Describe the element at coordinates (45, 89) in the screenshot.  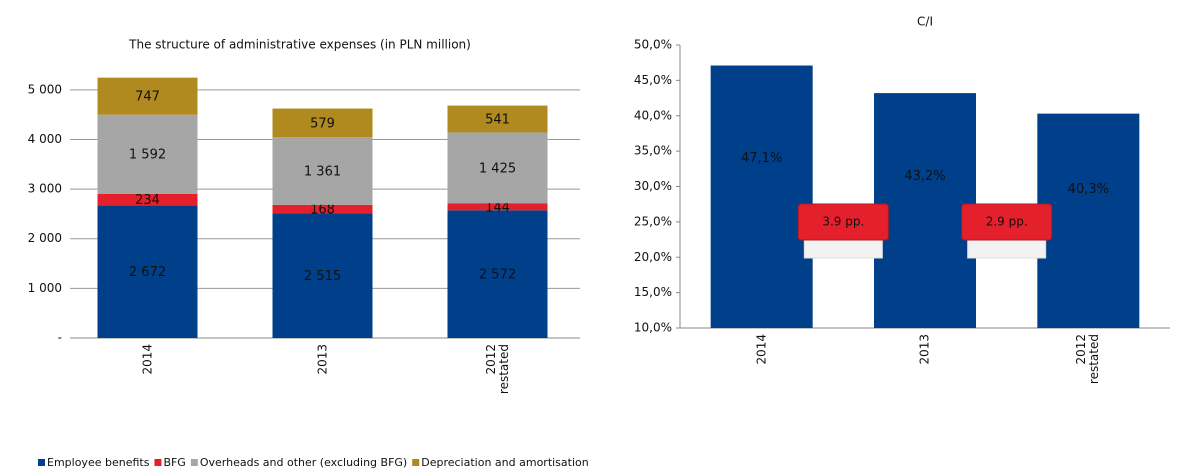
I see `y-tick-label: 5 000` at that location.